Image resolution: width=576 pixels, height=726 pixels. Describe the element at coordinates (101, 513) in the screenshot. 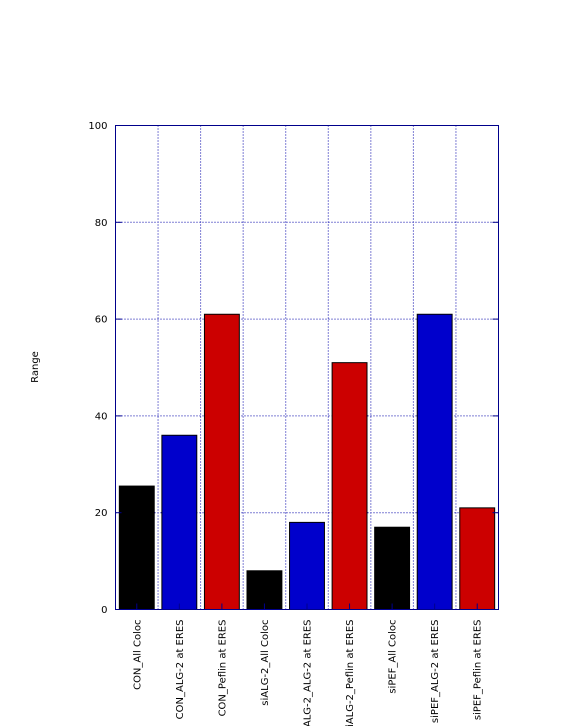

I see `y-tick-label: 20` at that location.